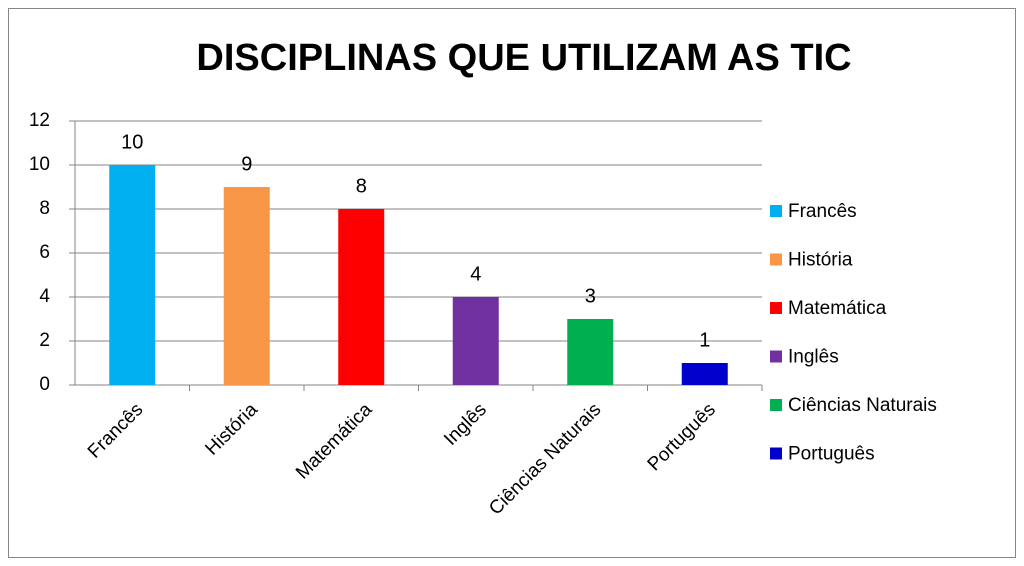 Image resolution: width=1024 pixels, height=566 pixels. What do you see at coordinates (704, 340) in the screenshot?
I see `data-label: 1` at bounding box center [704, 340].